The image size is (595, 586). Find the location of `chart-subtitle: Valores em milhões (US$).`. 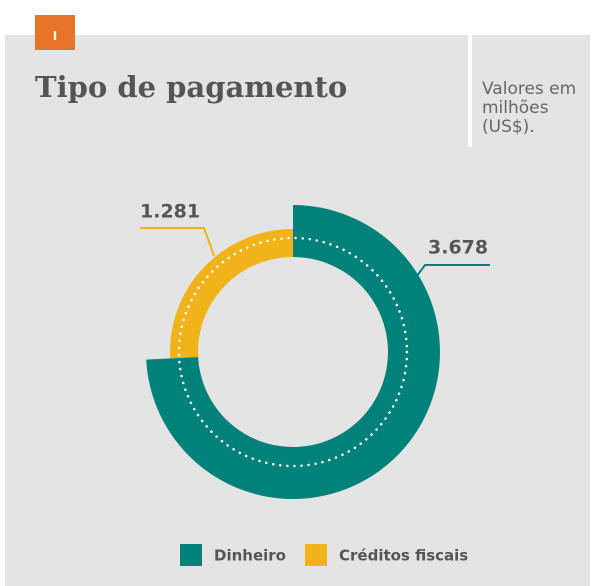

chart-subtitle: Valores em milhões (US$). is located at coordinates (529, 108).